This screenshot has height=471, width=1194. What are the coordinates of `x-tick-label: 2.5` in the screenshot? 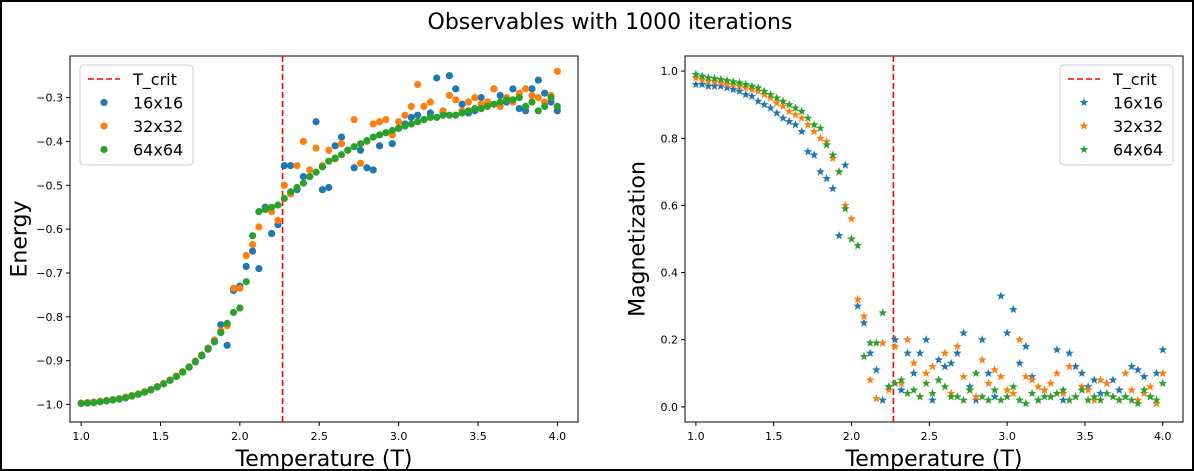 It's located at (319, 436).